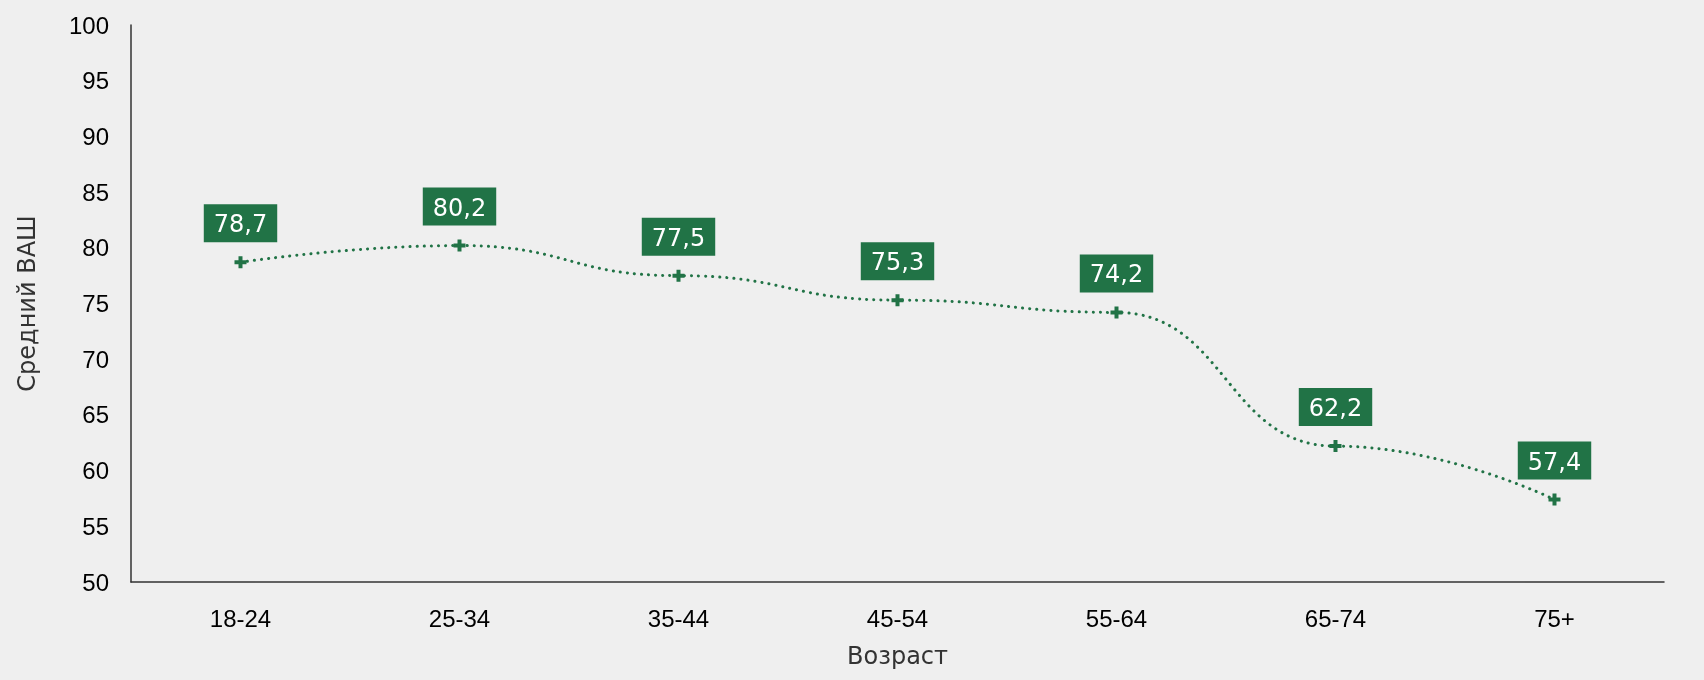 This screenshot has width=1704, height=680. I want to click on x-tick-label: 55-64, so click(1116, 618).